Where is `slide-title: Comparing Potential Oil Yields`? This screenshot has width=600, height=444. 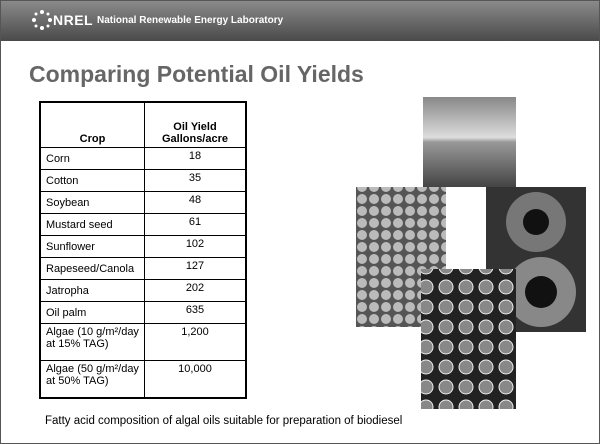
slide-title: Comparing Potential Oil Yields is located at coordinates (196, 74).